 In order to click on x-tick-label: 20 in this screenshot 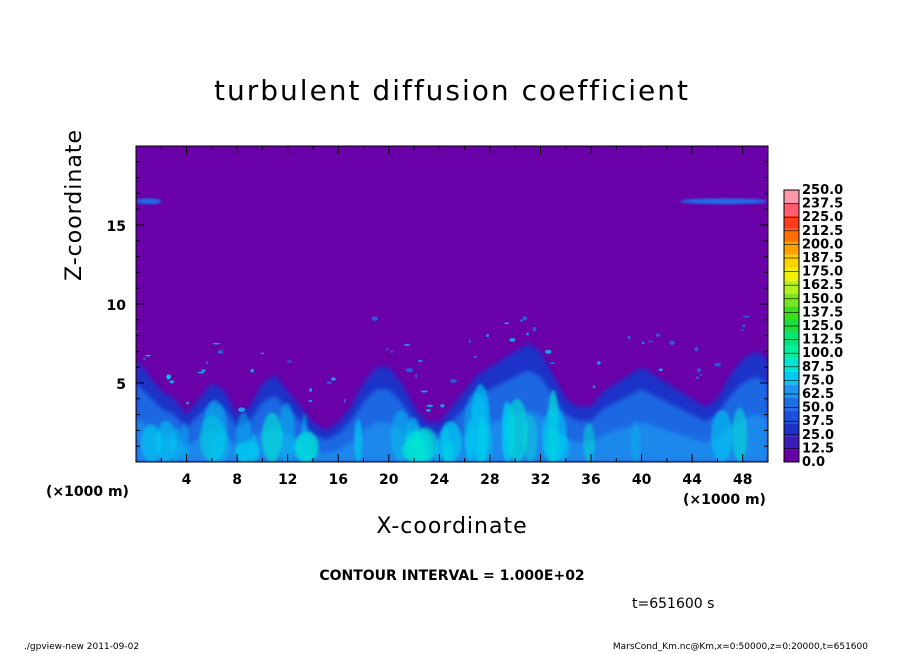, I will do `click(389, 480)`.